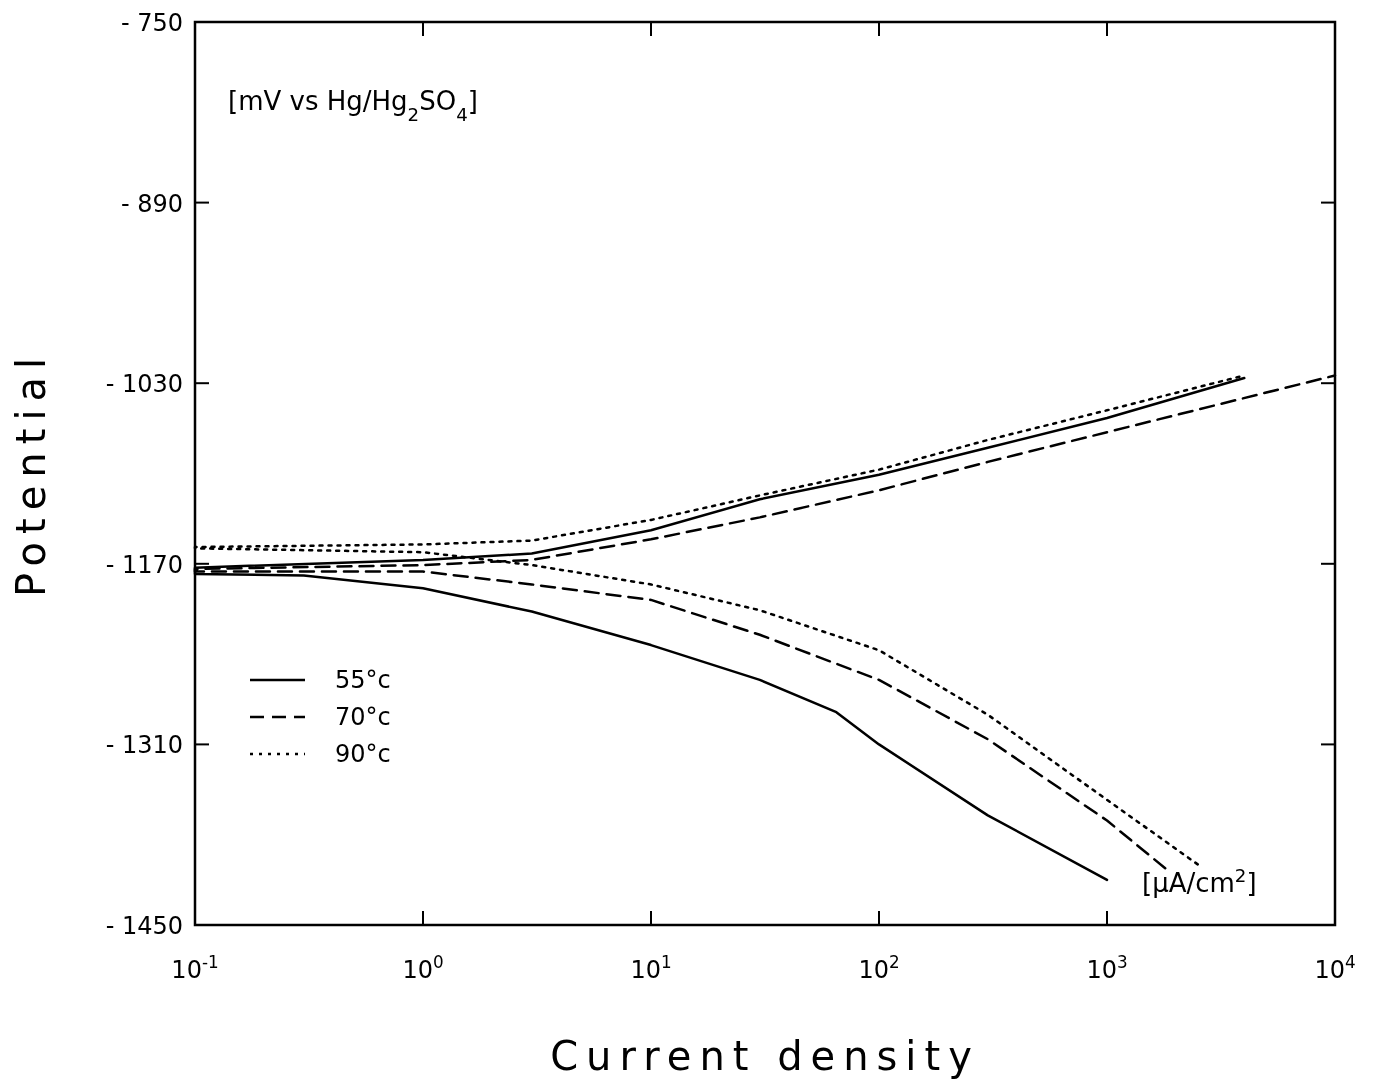  What do you see at coordinates (363, 680) in the screenshot?
I see `legend-label: 55°c` at bounding box center [363, 680].